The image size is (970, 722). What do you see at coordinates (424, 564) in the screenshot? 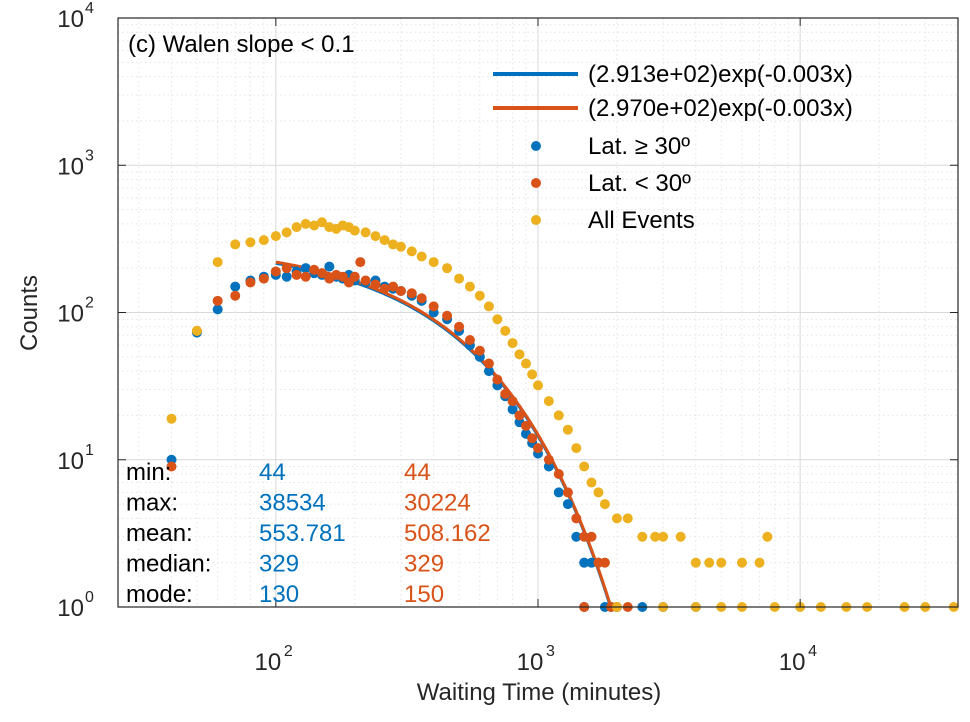
I see `stats-value-lat-low: 329` at bounding box center [424, 564].